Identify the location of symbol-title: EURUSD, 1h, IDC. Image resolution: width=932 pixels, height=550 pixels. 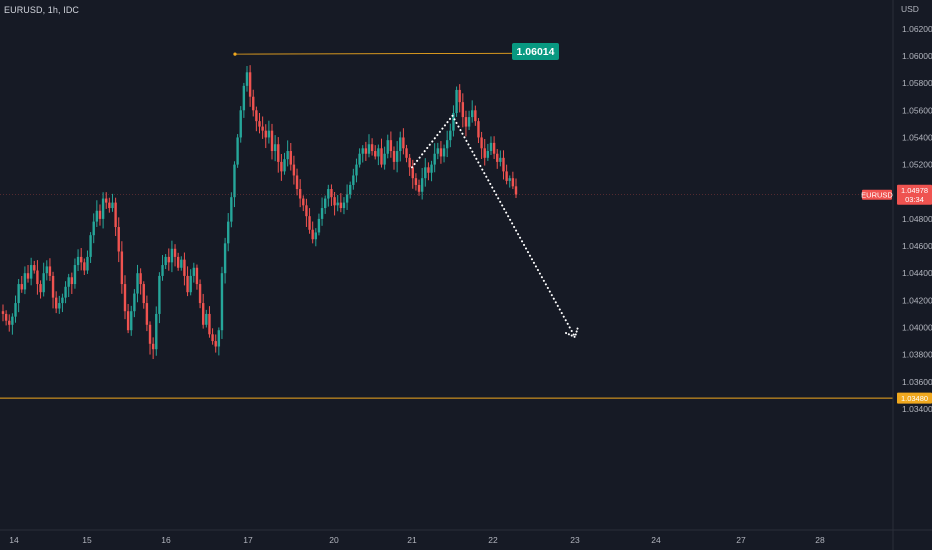
(42, 10).